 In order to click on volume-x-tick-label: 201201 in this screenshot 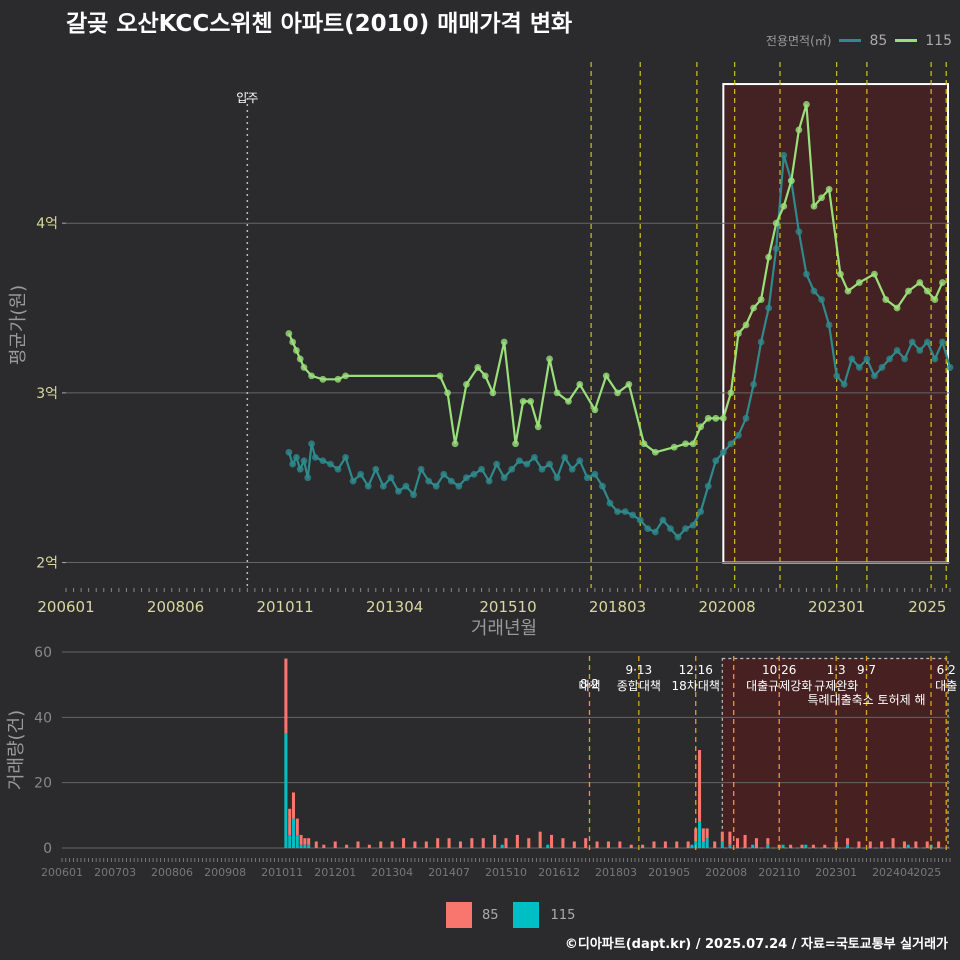, I will do `click(335, 872)`.